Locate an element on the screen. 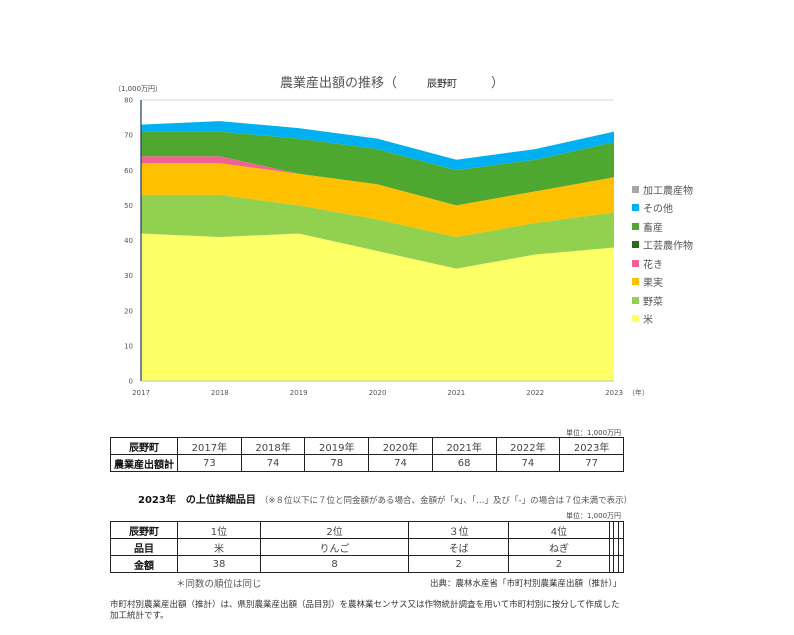  area-series-花き is located at coordinates (377, 181).